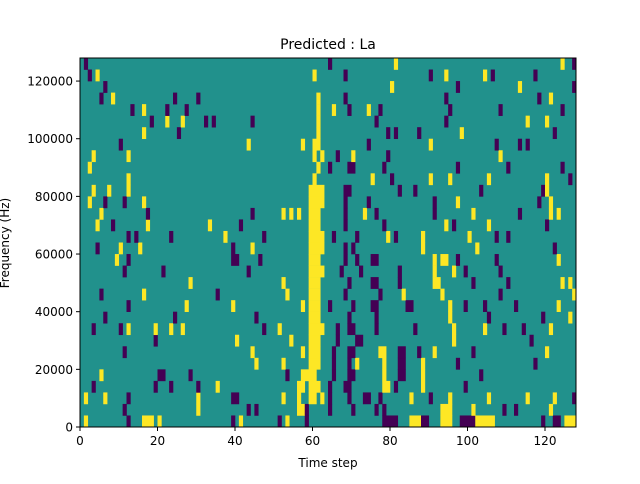 The width and height of the screenshot is (640, 484). Describe the element at coordinates (234, 441) in the screenshot. I see `x-tick-label: 40` at that location.